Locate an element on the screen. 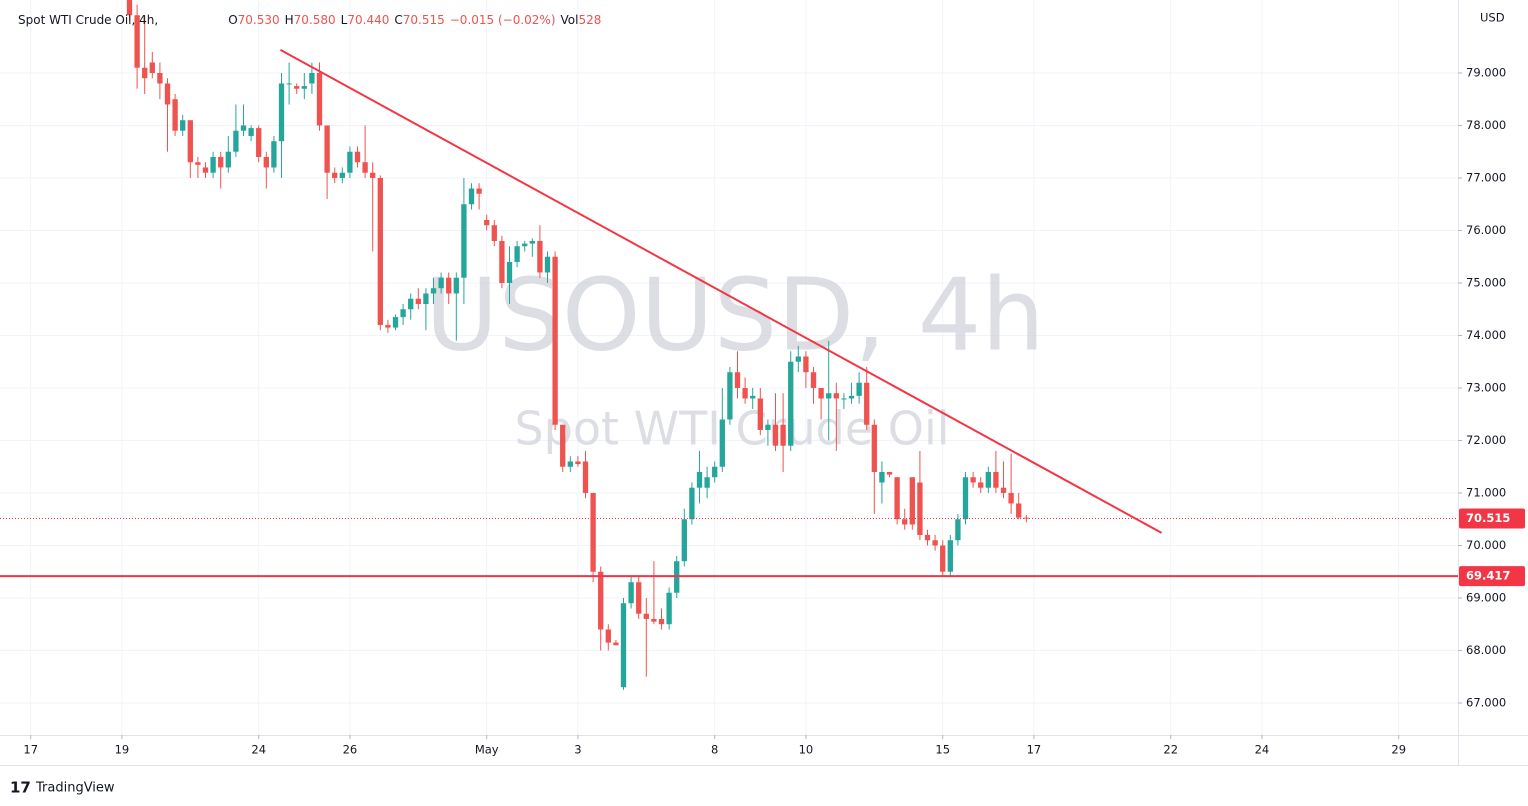 This screenshot has height=806, width=1528. currency-label: USD is located at coordinates (1492, 18).